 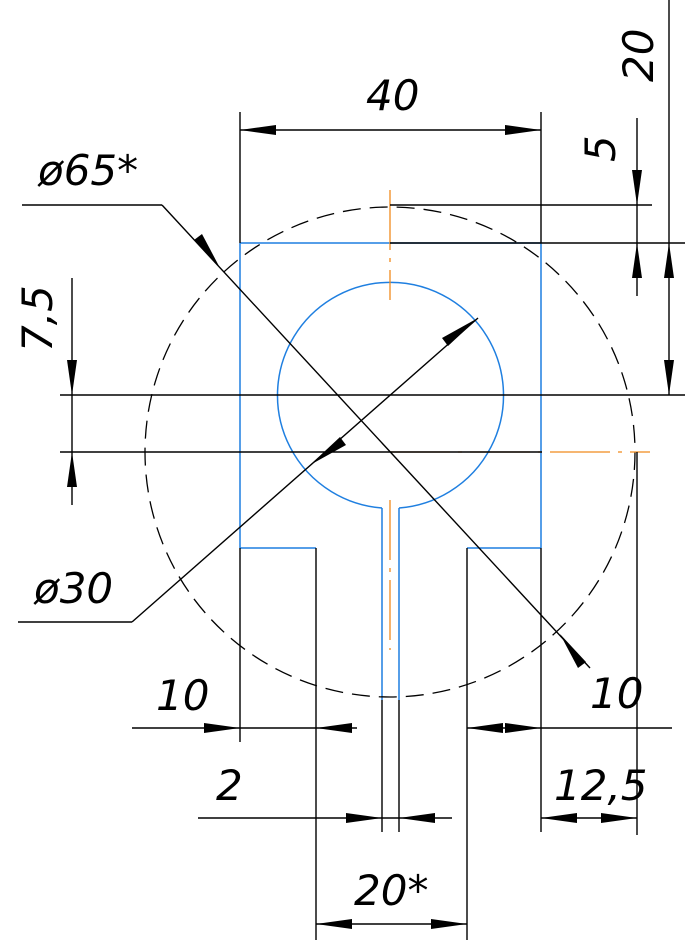 I want to click on dim-20-bottom: 20*, so click(x=391, y=897).